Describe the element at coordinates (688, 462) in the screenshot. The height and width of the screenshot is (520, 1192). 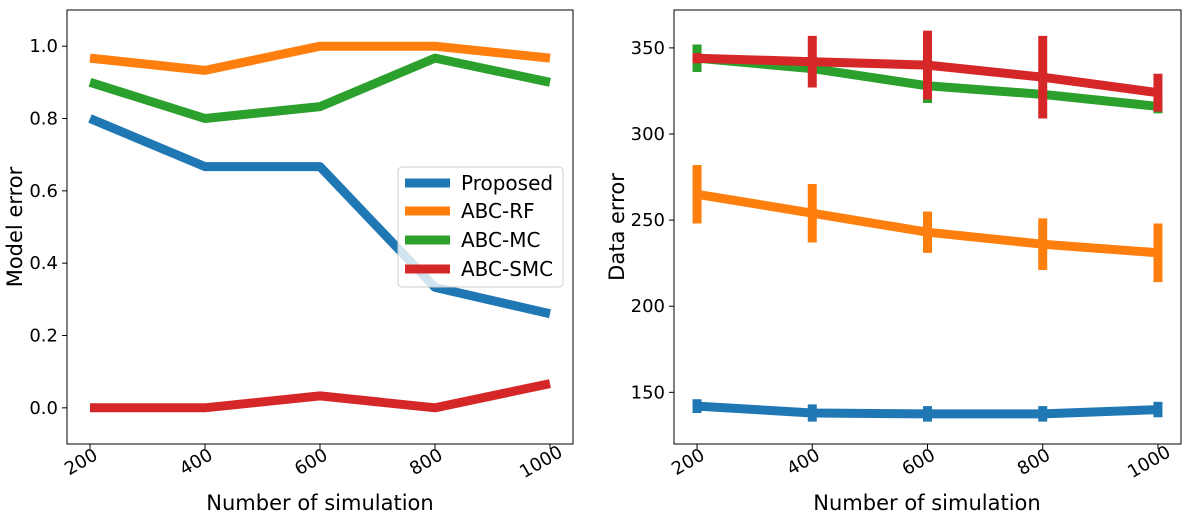
I see `data-error-x-tick-label: 200` at that location.